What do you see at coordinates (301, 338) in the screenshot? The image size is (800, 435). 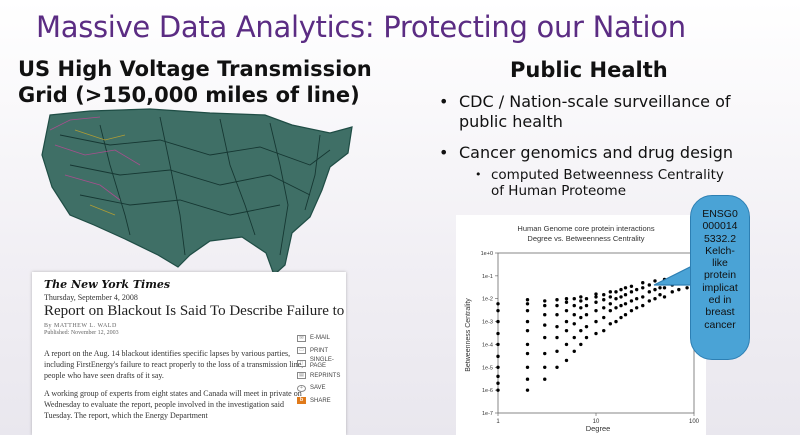 I see `email-icon: ✉` at bounding box center [301, 338].